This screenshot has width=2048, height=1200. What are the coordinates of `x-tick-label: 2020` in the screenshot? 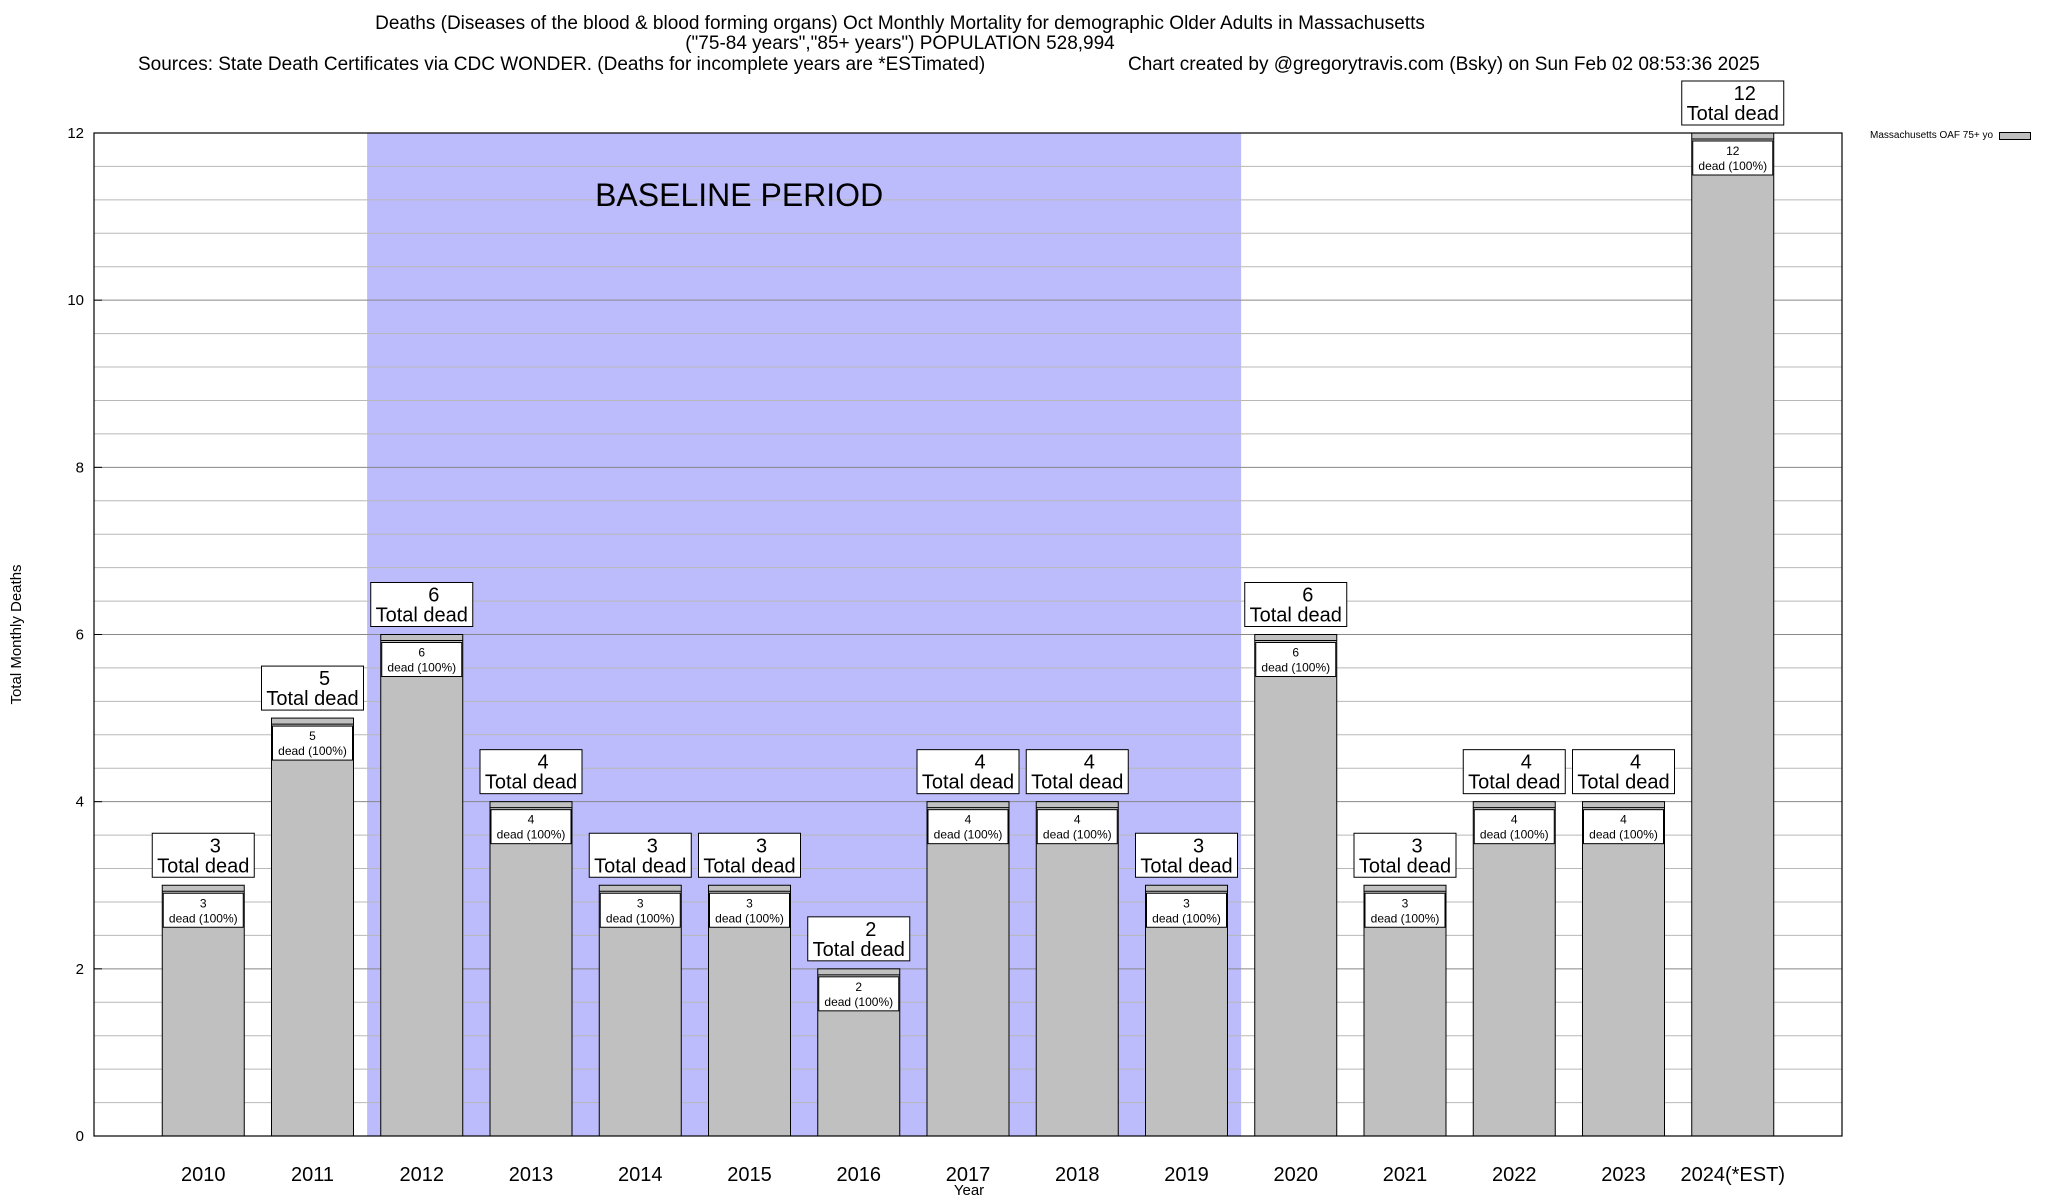 It's located at (1296, 1175).